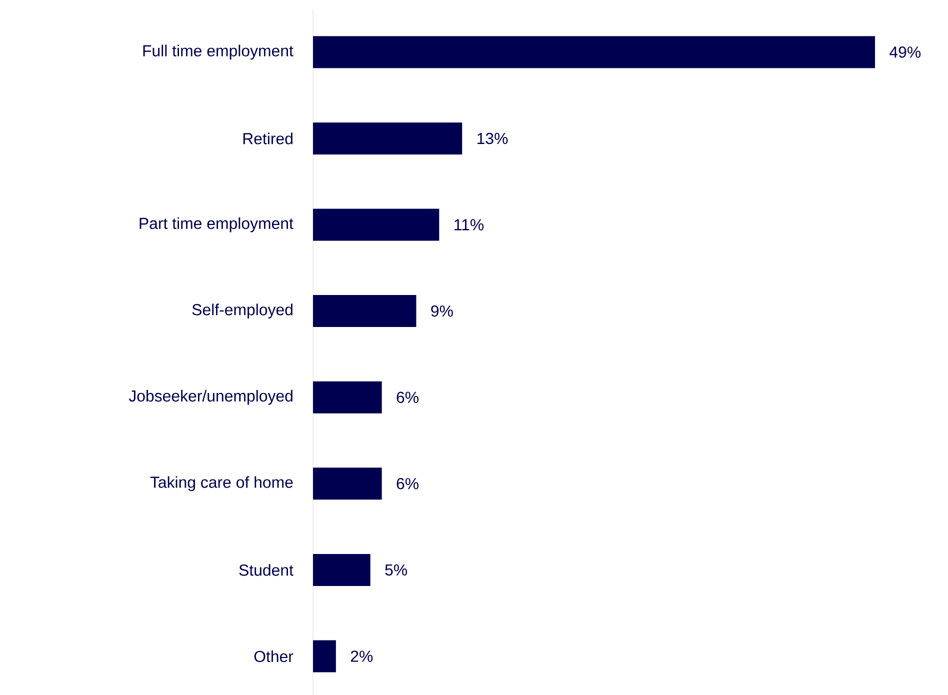 This screenshot has height=695, width=948. Describe the element at coordinates (210, 397) in the screenshot. I see `y-tick-label: Jobseeker/unemployed` at that location.